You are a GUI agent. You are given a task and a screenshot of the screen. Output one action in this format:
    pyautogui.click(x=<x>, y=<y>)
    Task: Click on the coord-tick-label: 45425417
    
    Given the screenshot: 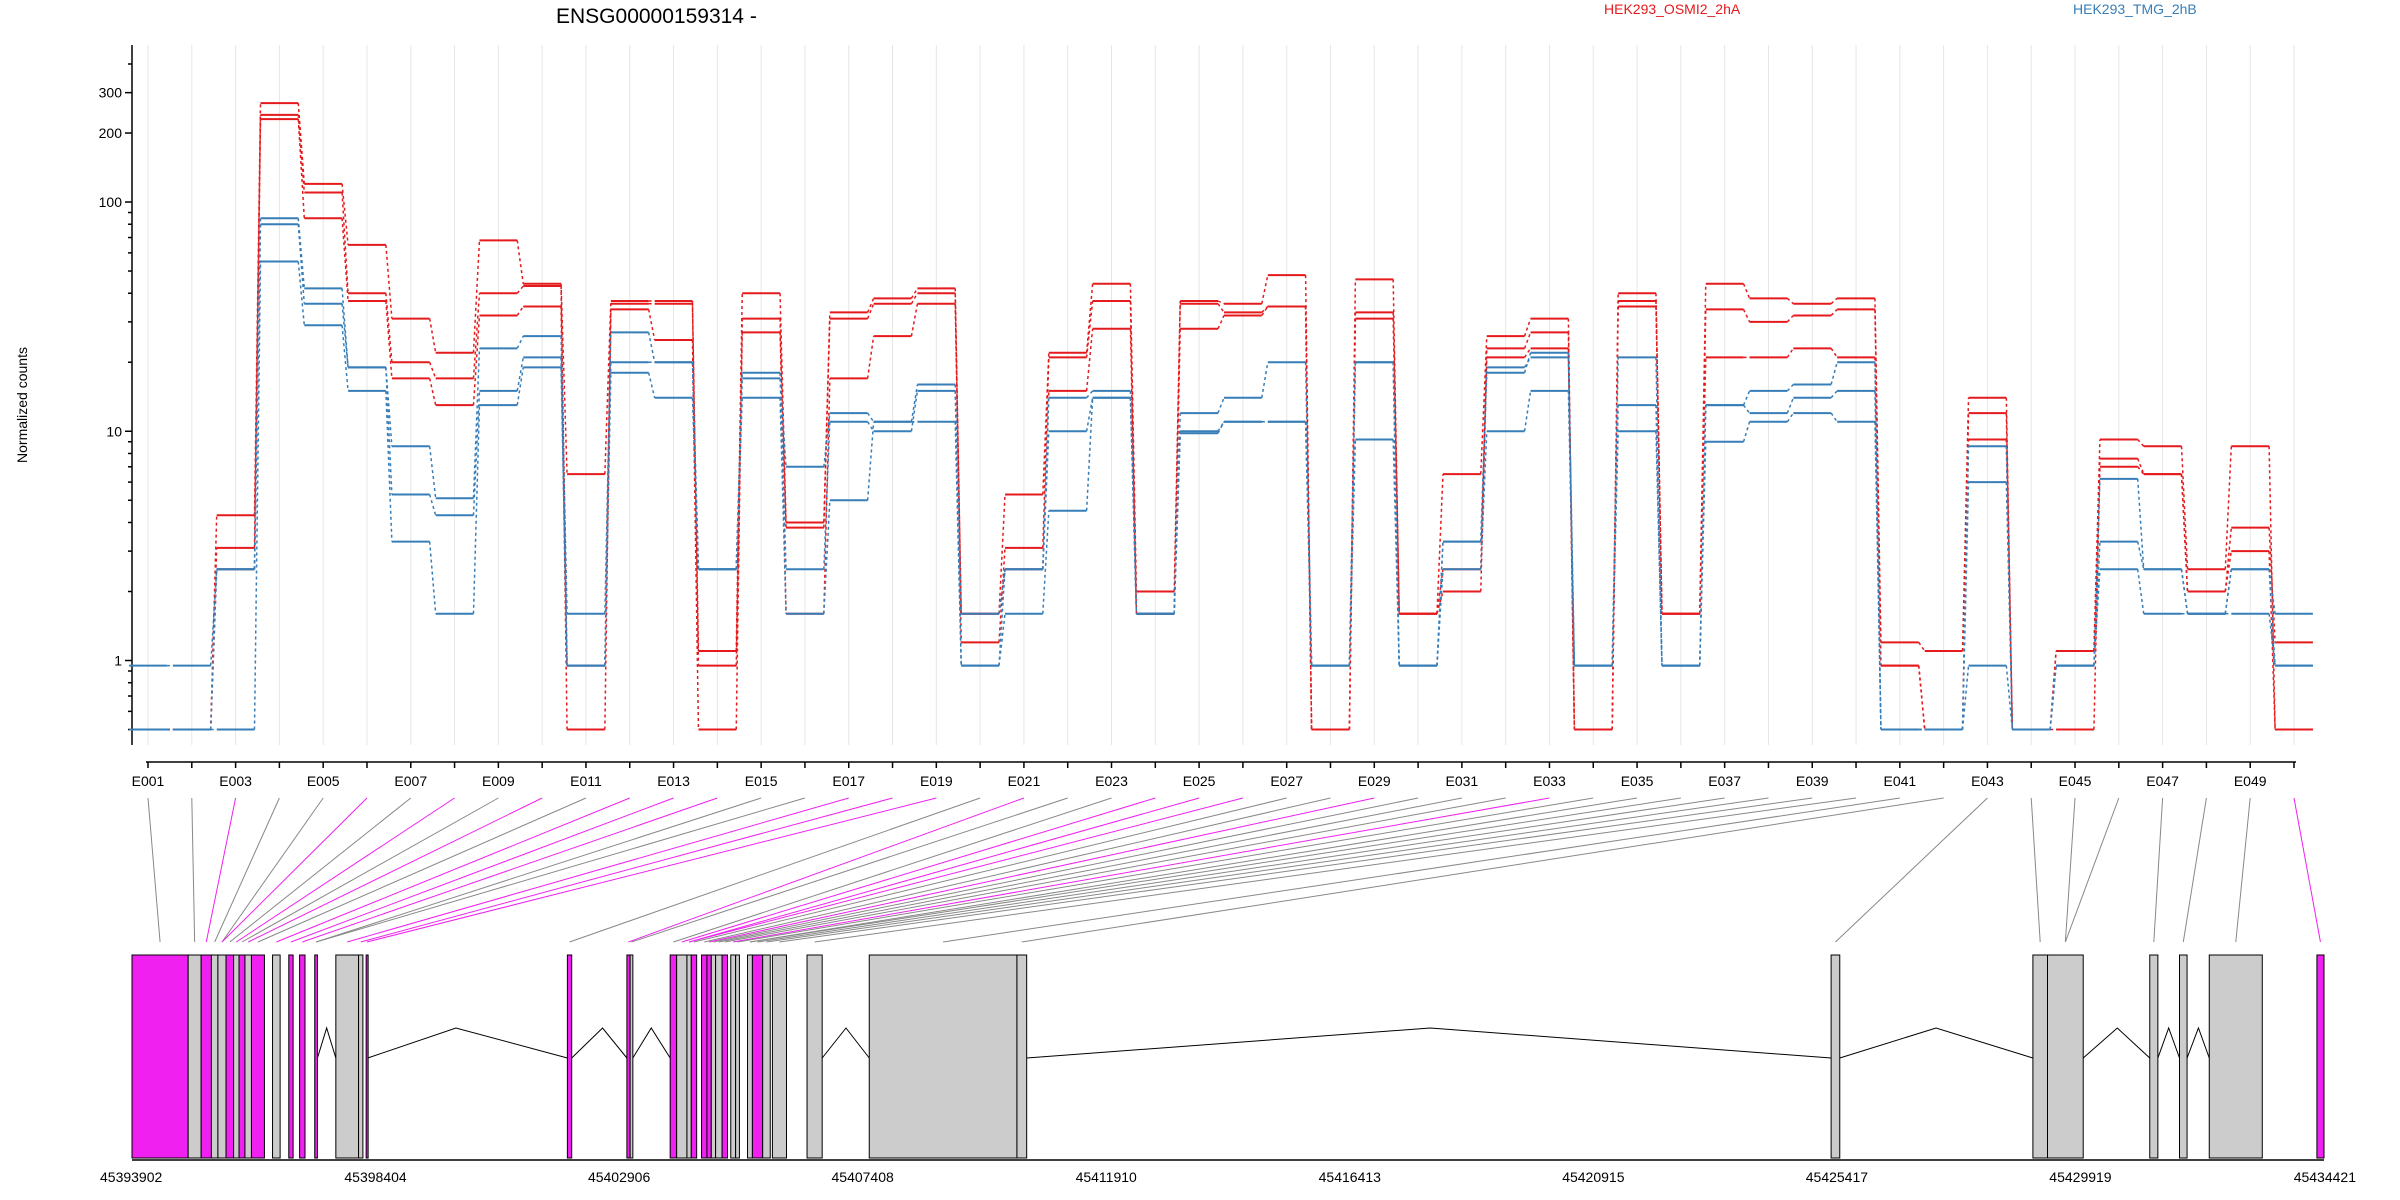 What is the action you would take?
    pyautogui.click(x=1837, y=1177)
    